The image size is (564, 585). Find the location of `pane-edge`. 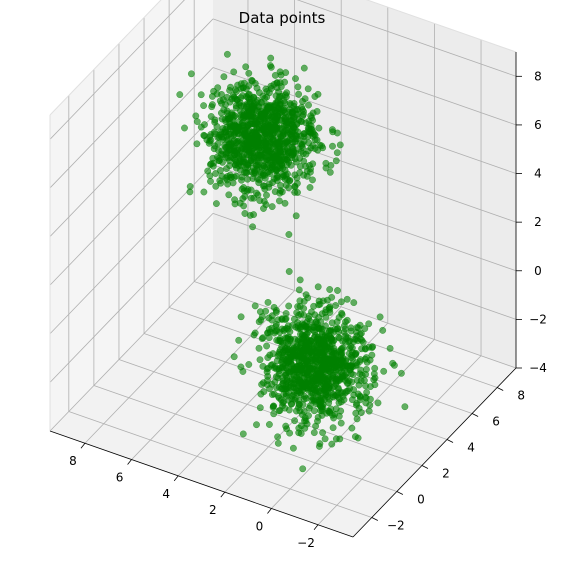

pane-edge is located at coordinates (441, 26).